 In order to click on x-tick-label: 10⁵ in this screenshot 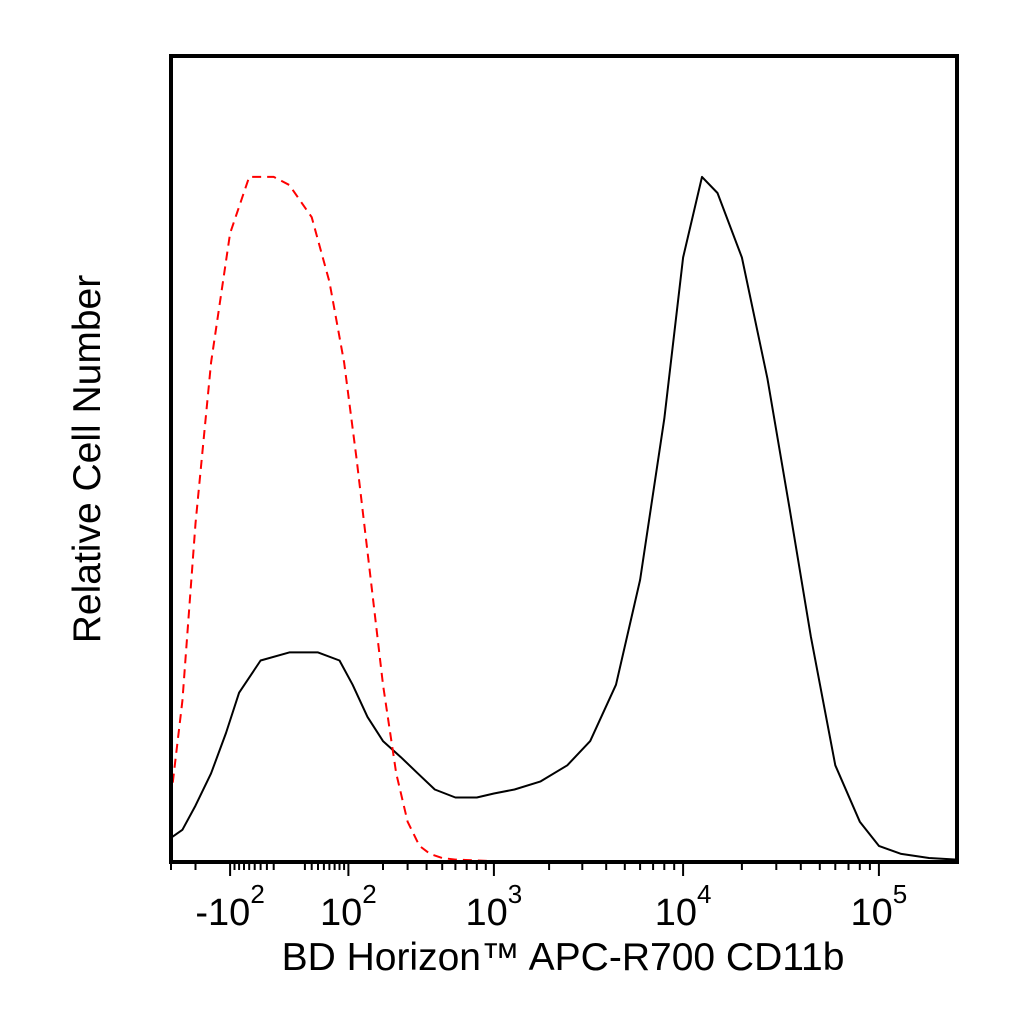, I will do `click(879, 906)`.